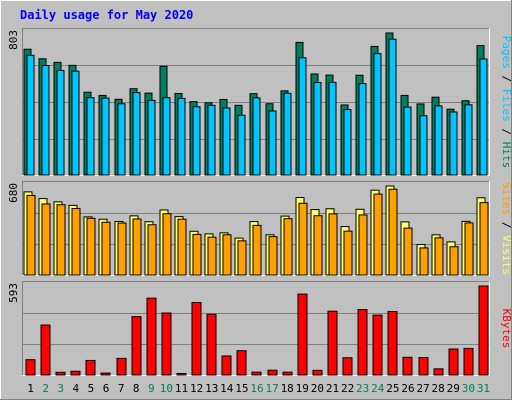  Describe the element at coordinates (506, 105) in the screenshot. I see `hits-files-panel-axis-label-files: Files` at that location.